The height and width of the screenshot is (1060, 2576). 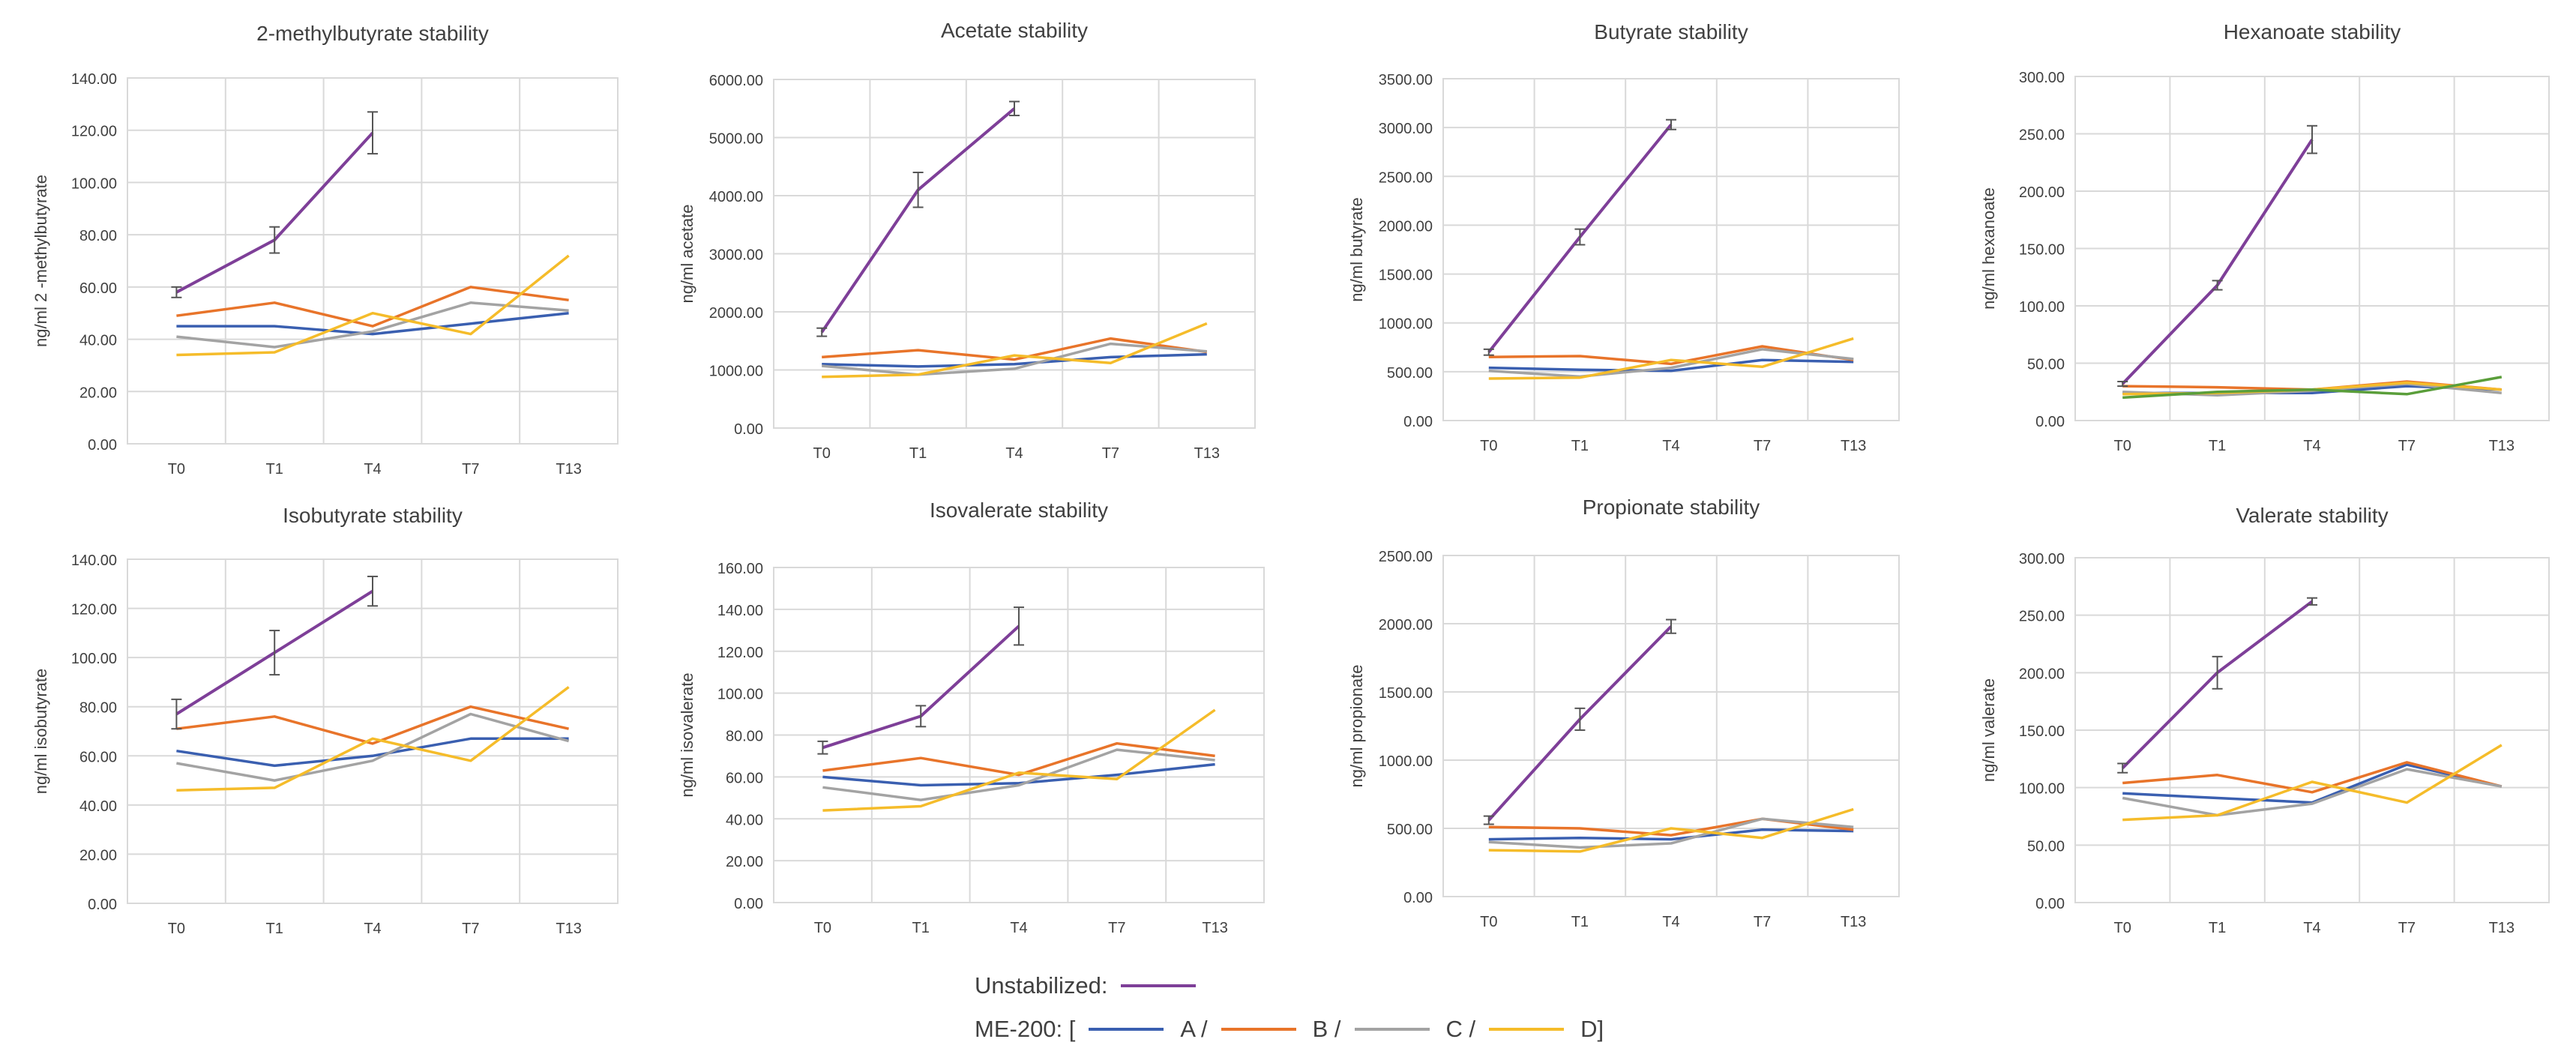 What do you see at coordinates (1406, 276) in the screenshot?
I see `y-tick-label: 1500.00` at bounding box center [1406, 276].